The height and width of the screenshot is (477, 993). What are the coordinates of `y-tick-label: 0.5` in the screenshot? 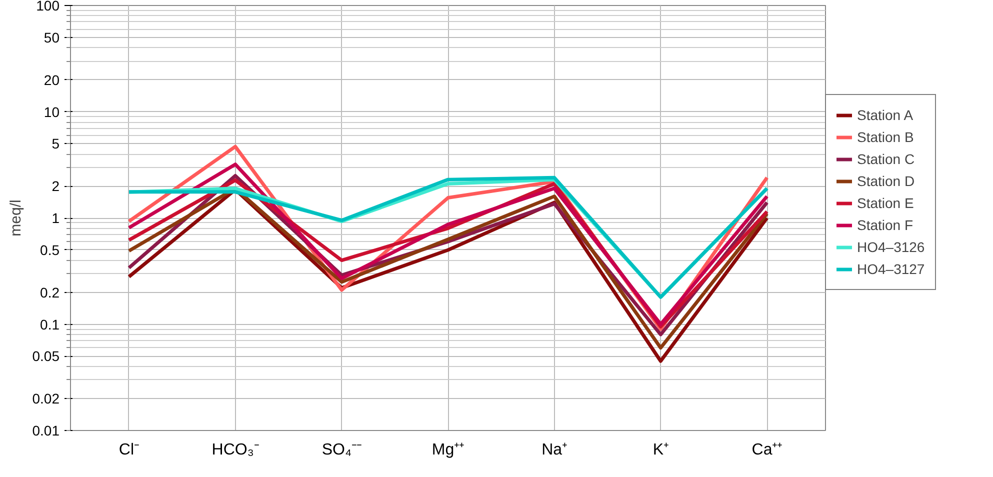 It's located at (50, 250).